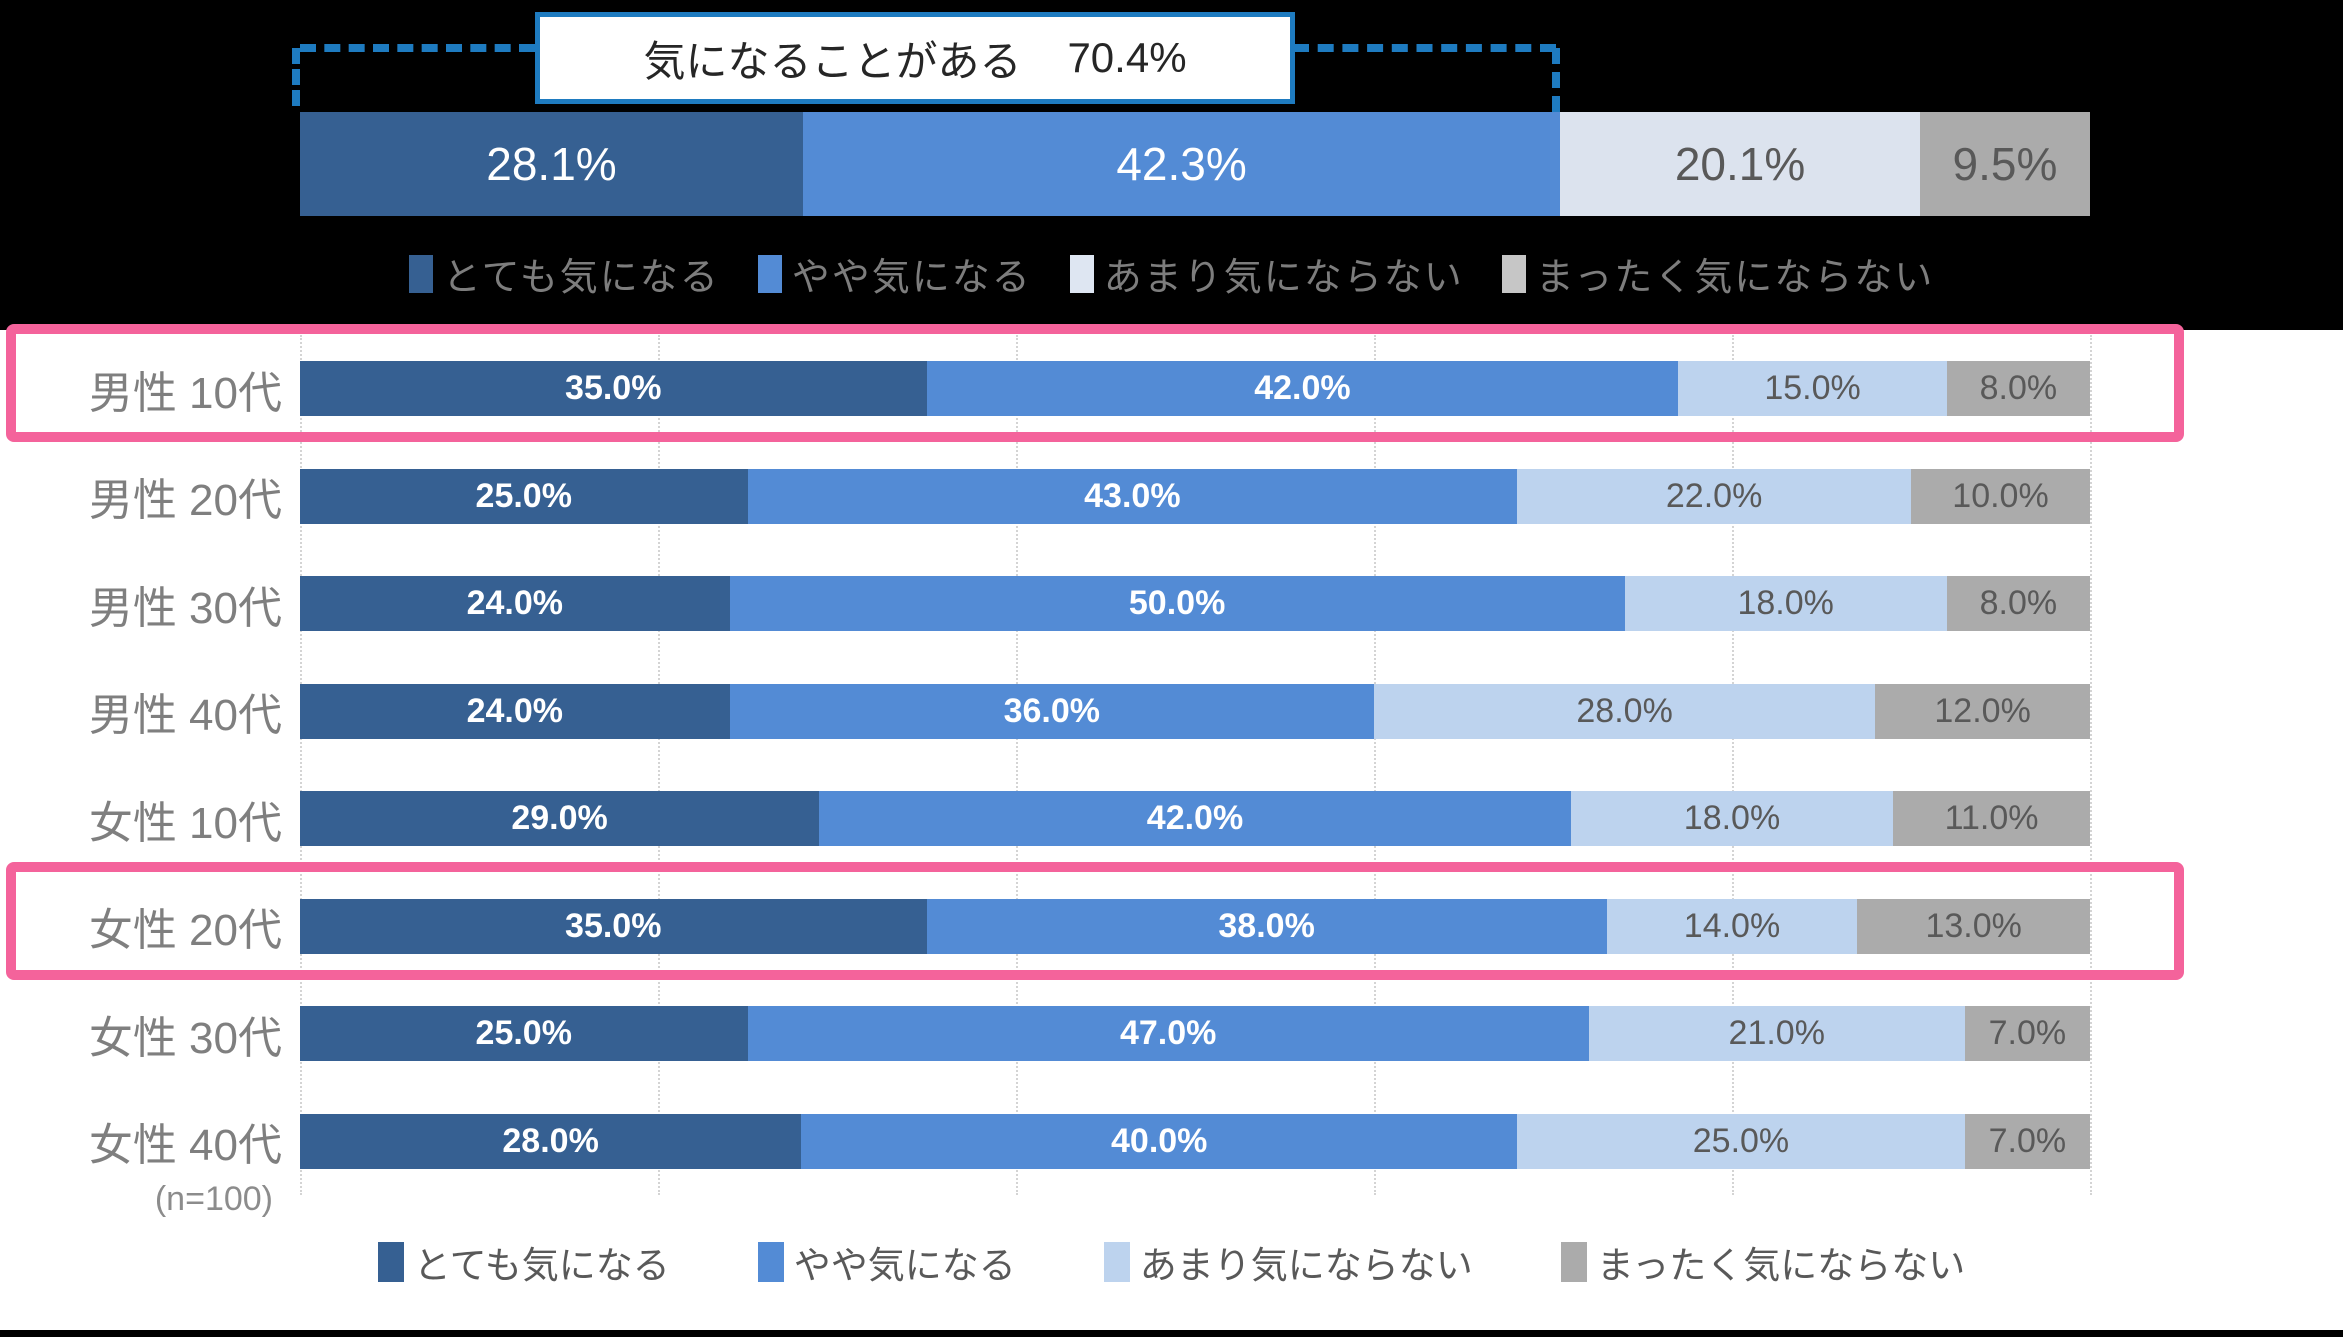  I want to click on row-stacked-bar: 25.0% 47.0% 21.0% 7.0%, so click(1195, 1033).